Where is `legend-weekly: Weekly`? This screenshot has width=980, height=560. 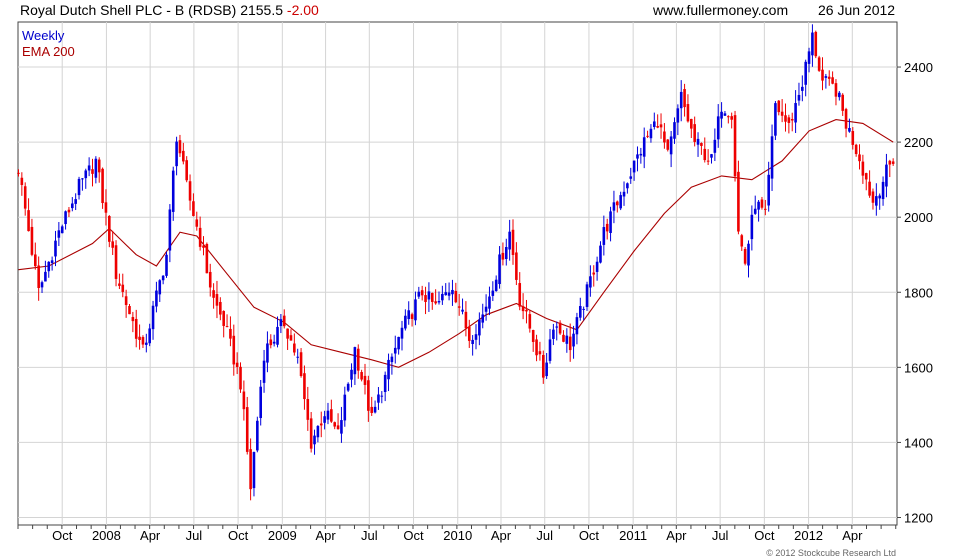
legend-weekly: Weekly is located at coordinates (43, 35).